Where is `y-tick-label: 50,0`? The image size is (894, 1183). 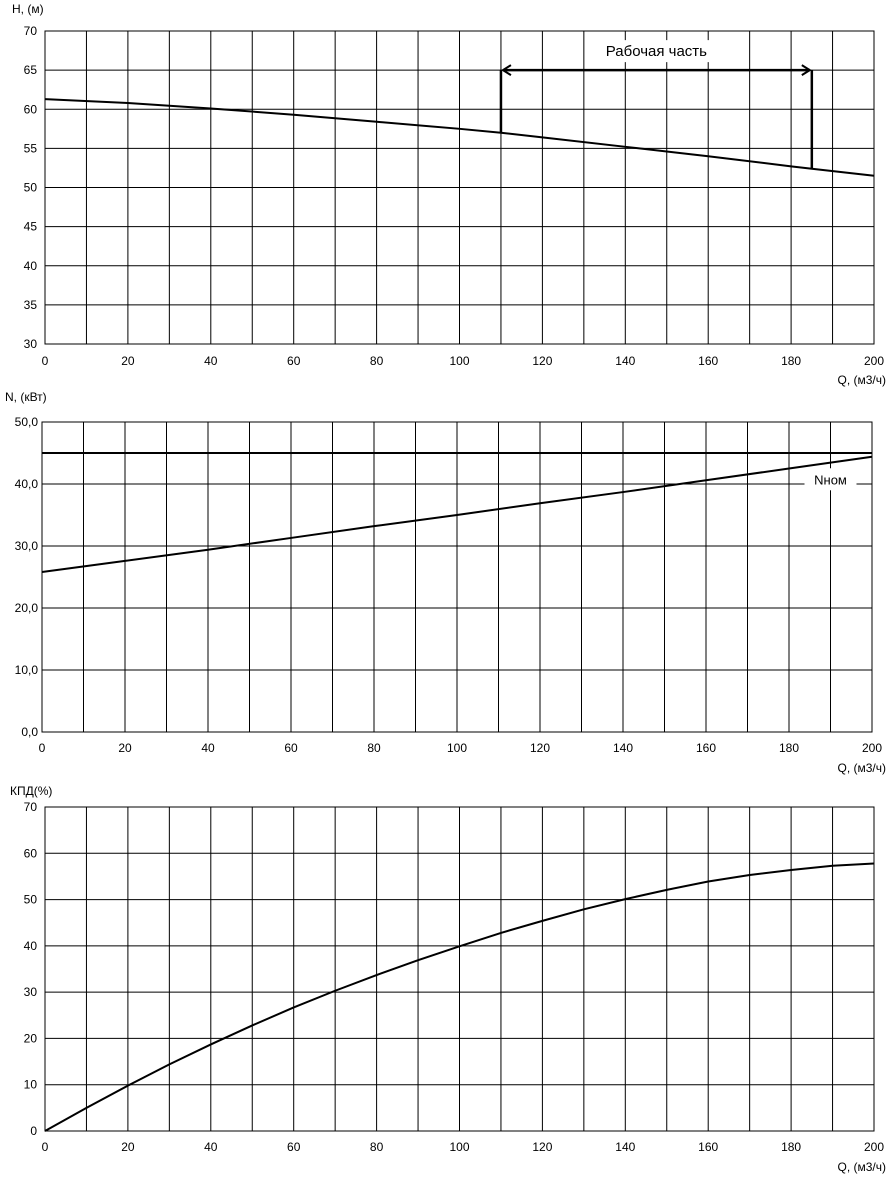 y-tick-label: 50,0 is located at coordinates (27, 422).